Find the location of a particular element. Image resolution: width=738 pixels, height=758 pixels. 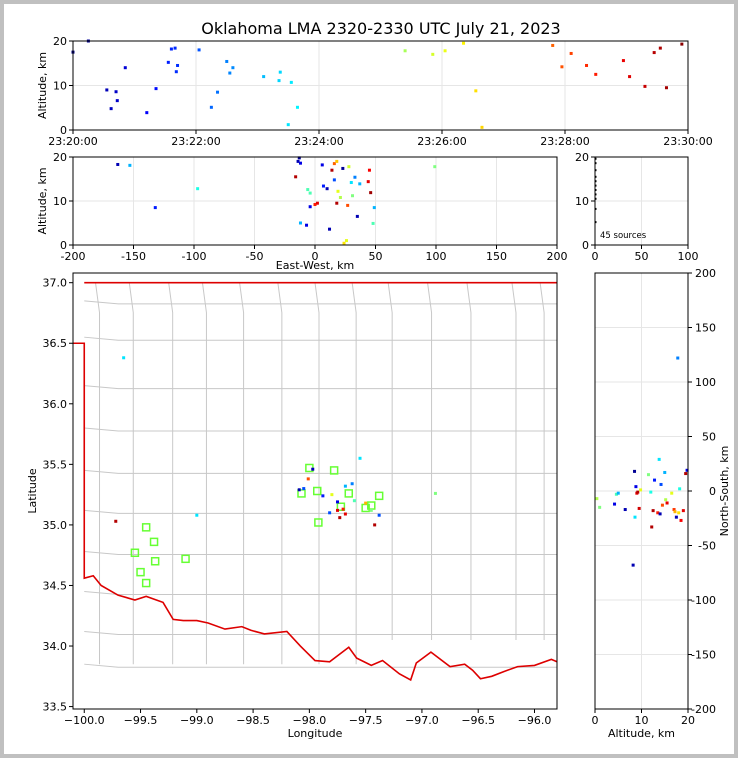

time-height-ylabel: Altitude, km is located at coordinates (42, 85).